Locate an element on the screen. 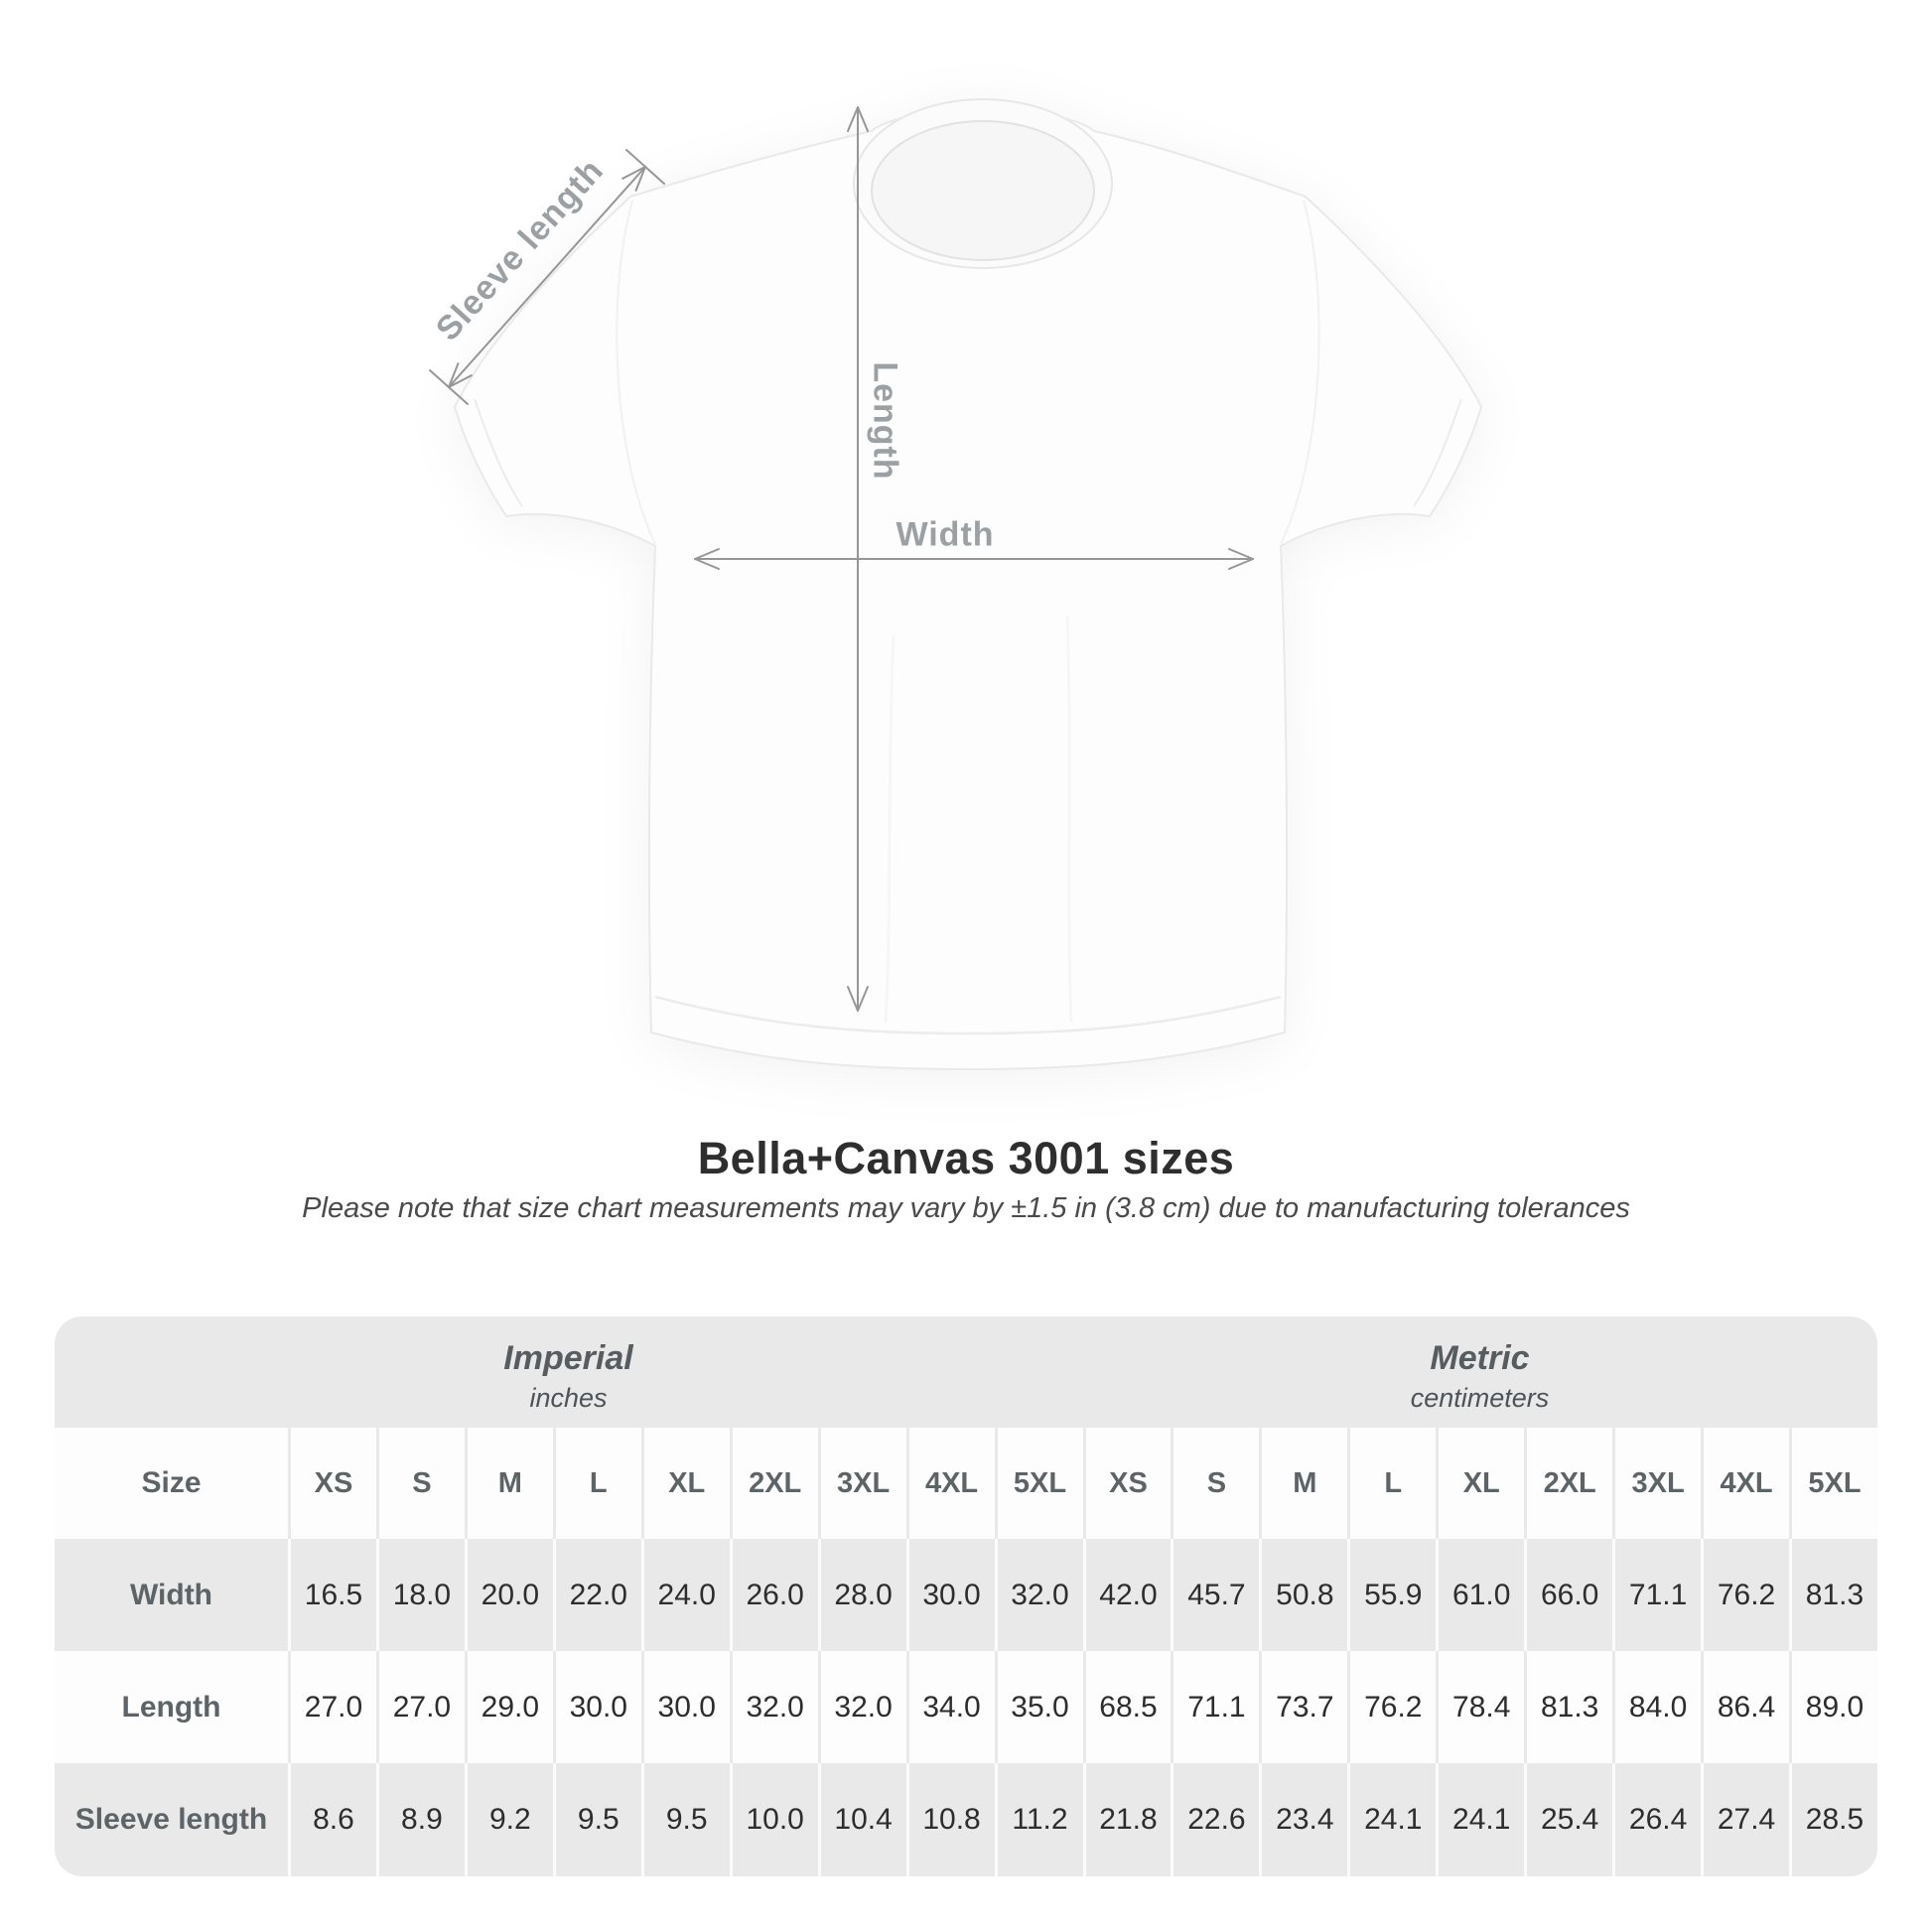 The height and width of the screenshot is (1932, 1932). metric-group-header: Metric centimeters is located at coordinates (1480, 1372).